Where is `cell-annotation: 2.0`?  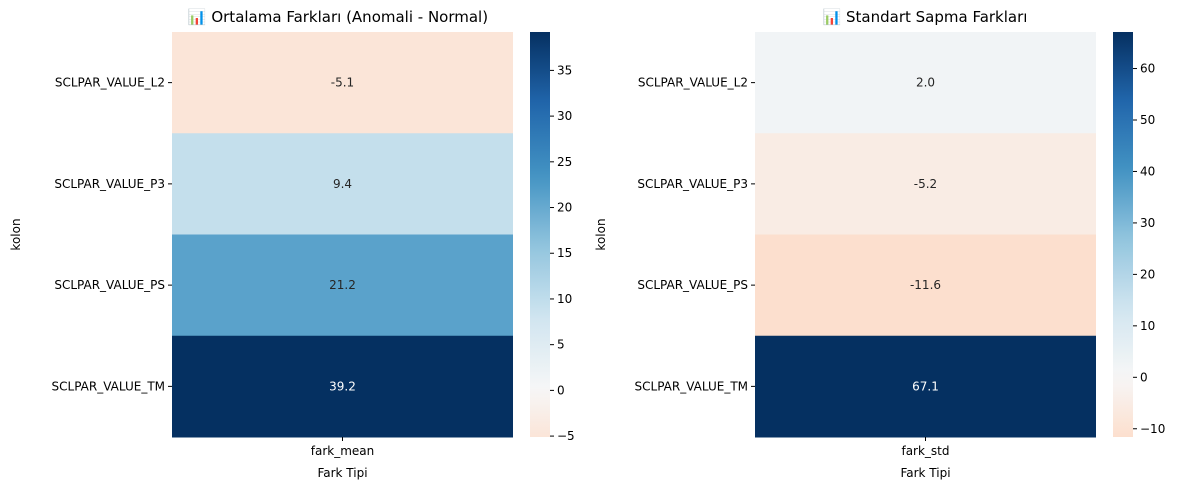
cell-annotation: 2.0 is located at coordinates (925, 83).